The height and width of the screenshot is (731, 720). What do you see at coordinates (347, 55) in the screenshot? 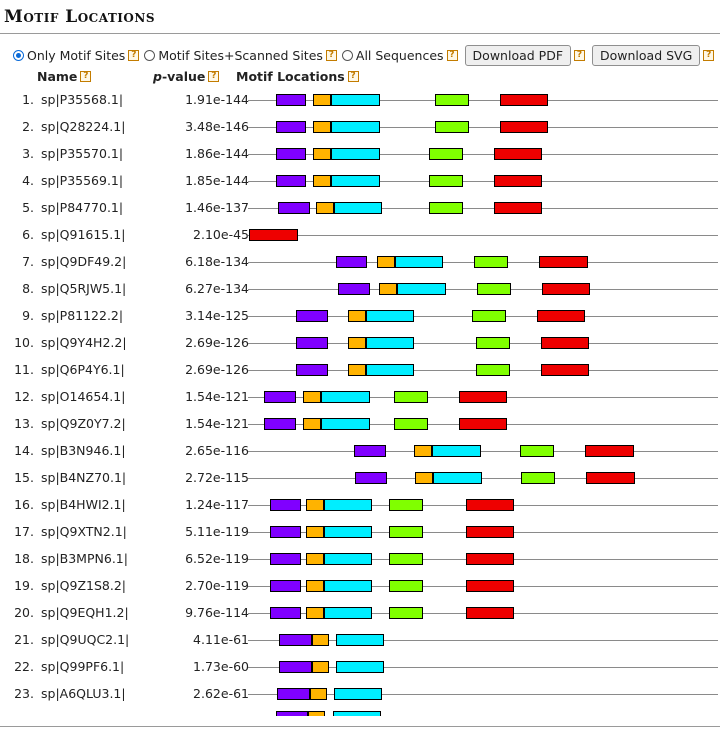
I see `all-sequences-radio` at bounding box center [347, 55].